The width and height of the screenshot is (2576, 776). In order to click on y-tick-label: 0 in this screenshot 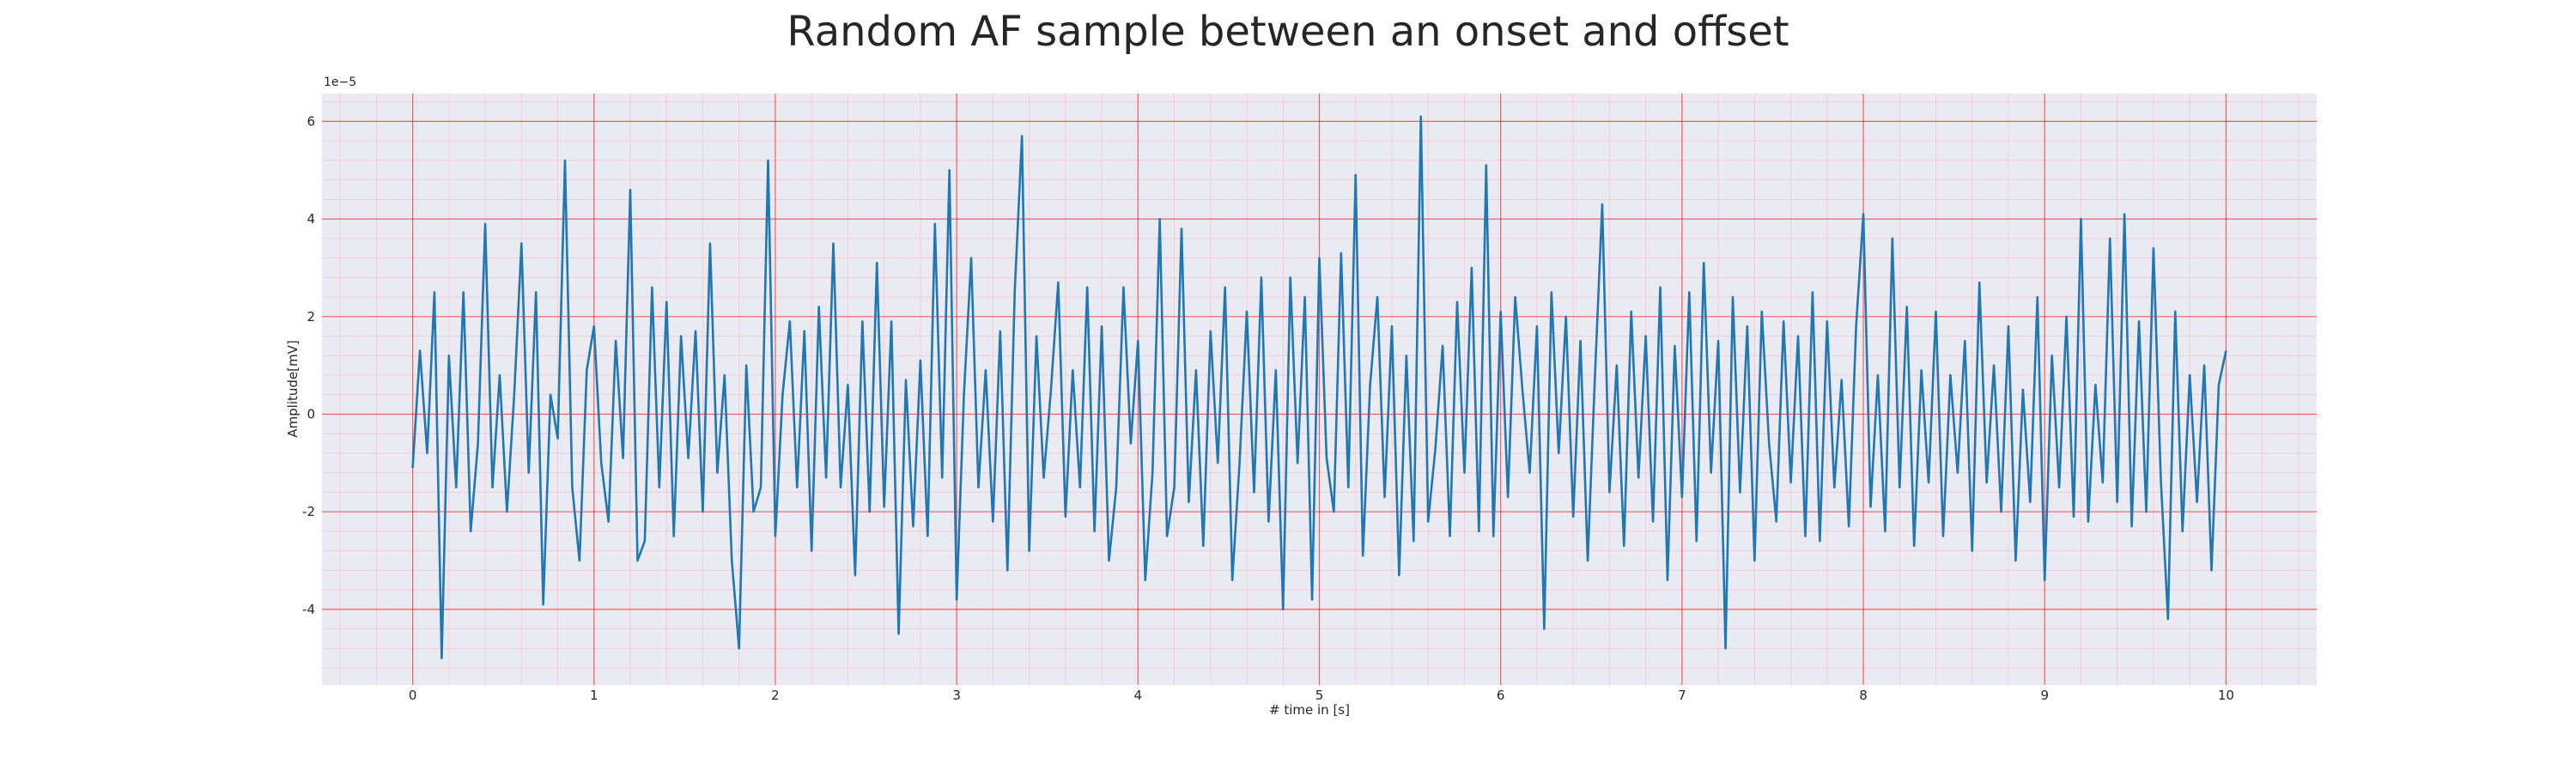, I will do `click(311, 413)`.